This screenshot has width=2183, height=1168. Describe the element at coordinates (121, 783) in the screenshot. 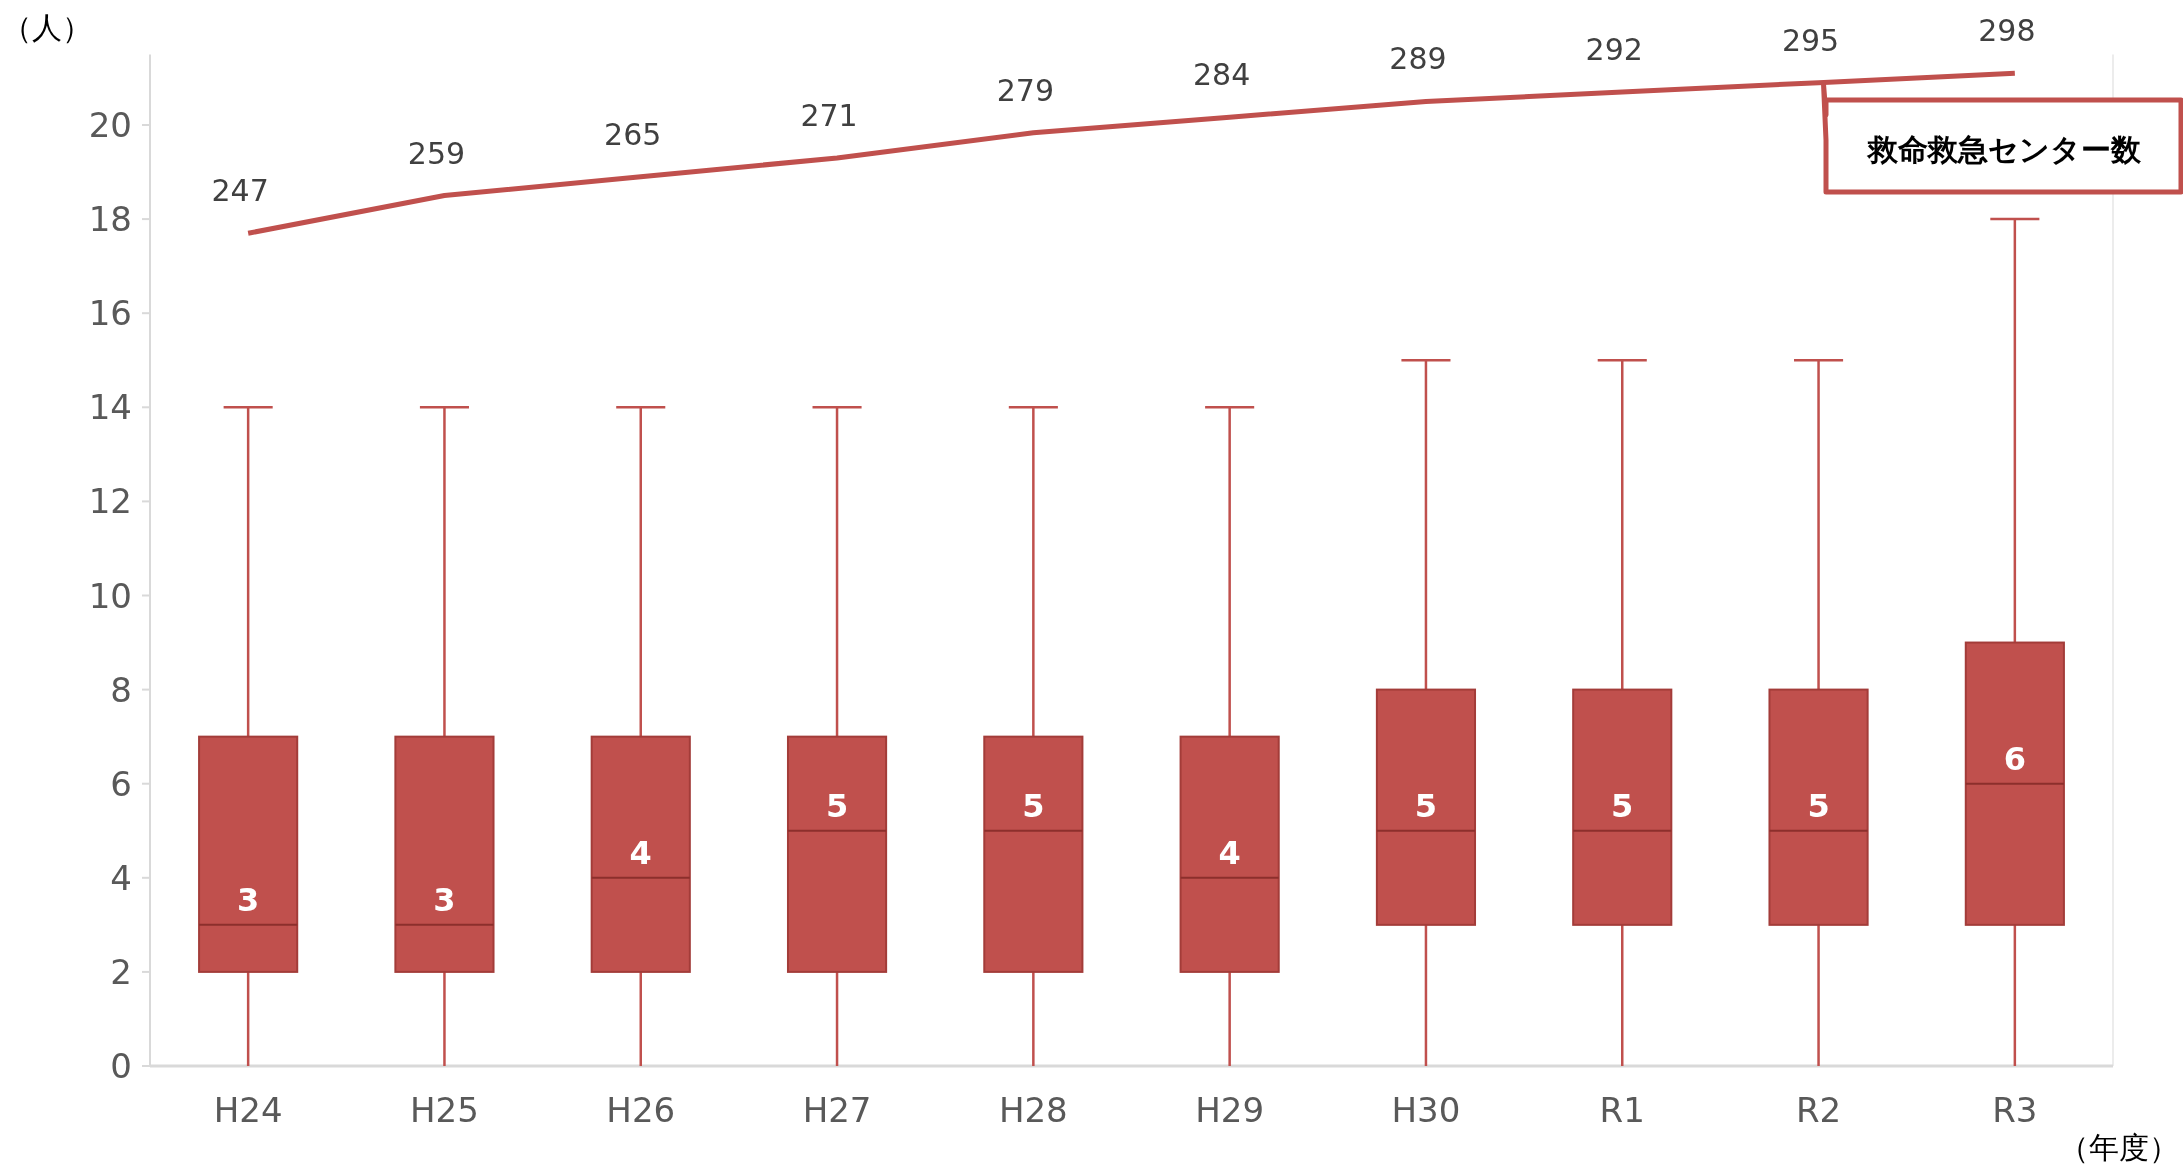

I see `y-tick-label: 6` at that location.